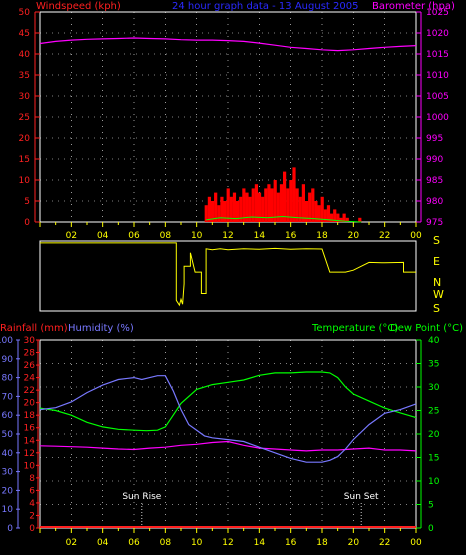  What do you see at coordinates (230, 538) in the screenshot?
I see `panel-3-time-axis: 02 04 06 08 10 12 14 16 18 20 22 00` at bounding box center [230, 538].